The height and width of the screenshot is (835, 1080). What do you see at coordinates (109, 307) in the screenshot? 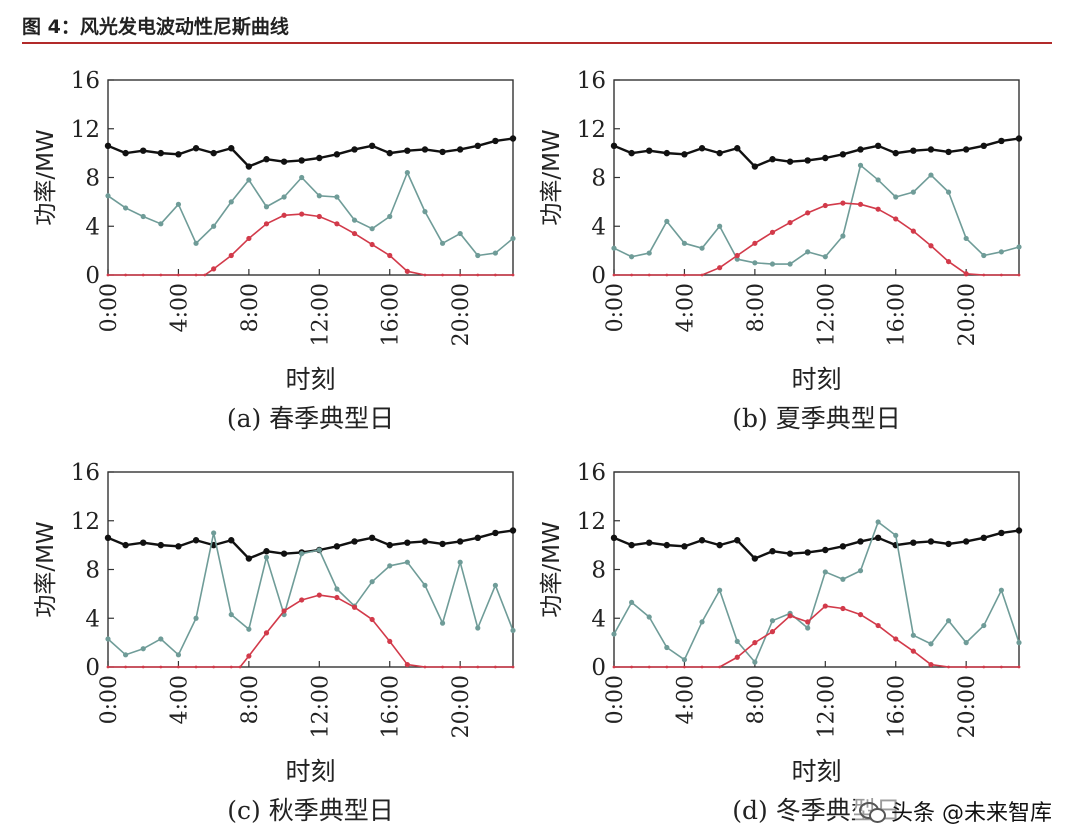
I see `x-tick-label: 0:00` at bounding box center [109, 307].